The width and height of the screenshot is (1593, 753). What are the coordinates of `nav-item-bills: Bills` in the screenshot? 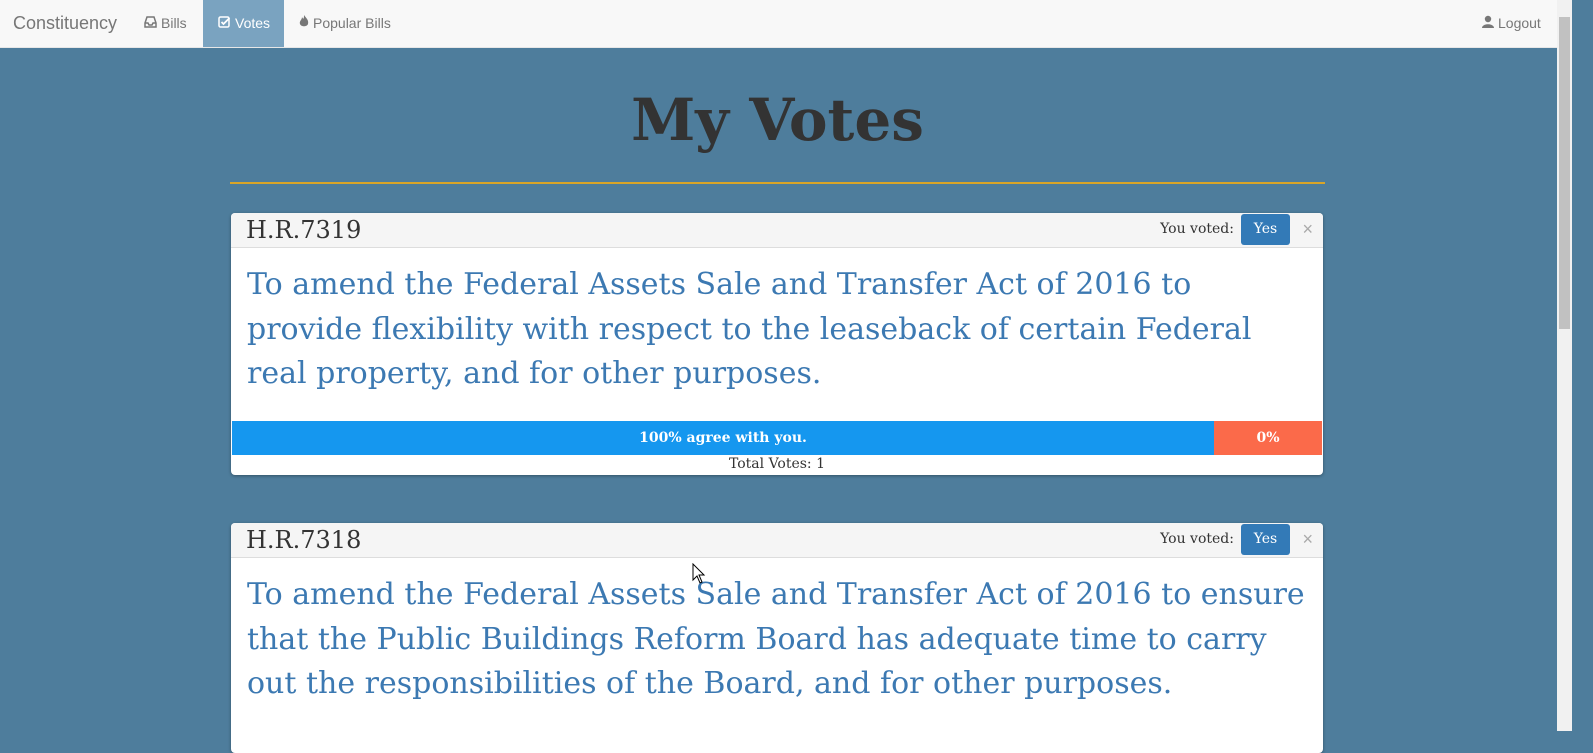 It's located at (165, 23).